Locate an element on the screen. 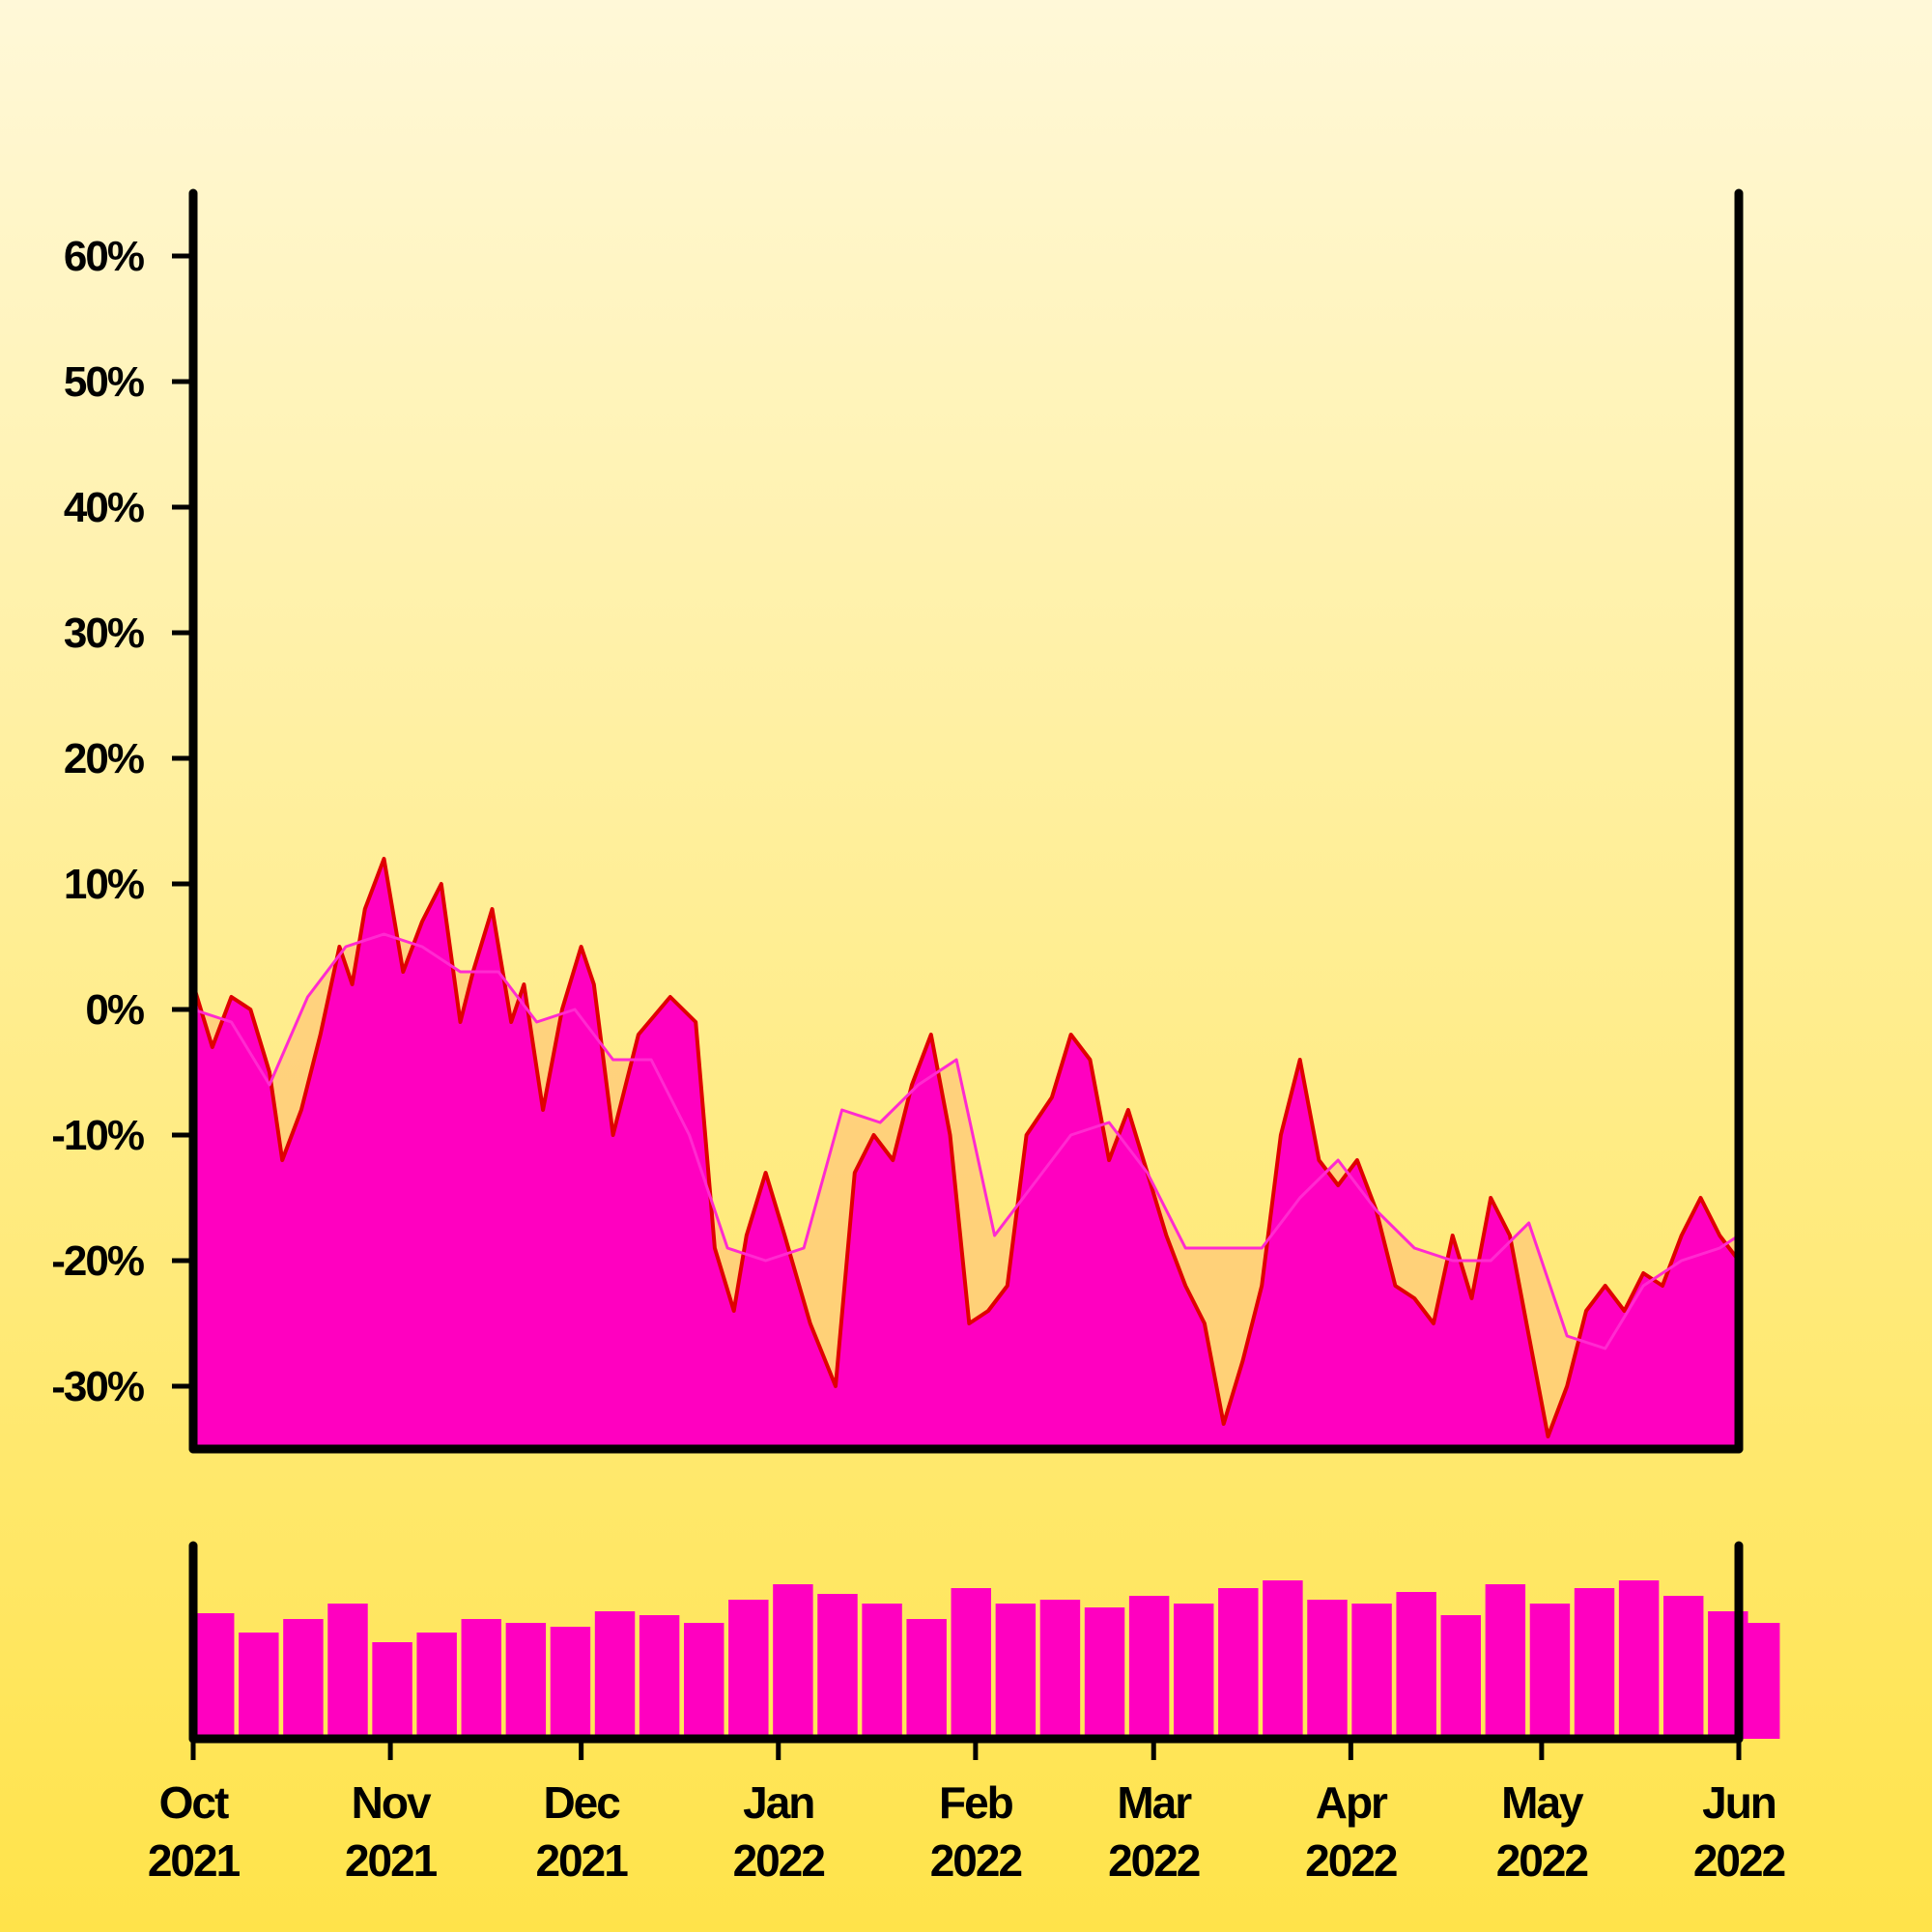 This screenshot has width=1932, height=1932. y-tick-label: 50% is located at coordinates (104, 382).